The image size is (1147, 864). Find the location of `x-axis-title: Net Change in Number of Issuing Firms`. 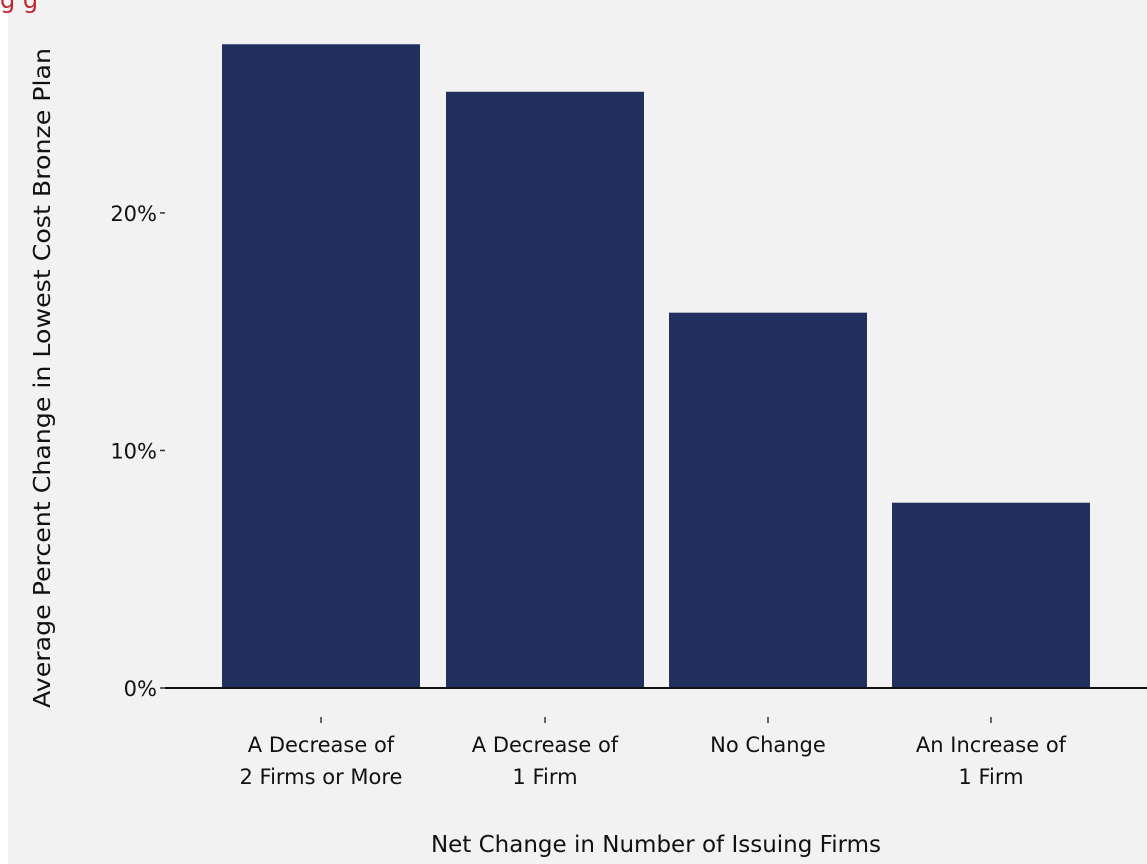

x-axis-title: Net Change in Number of Issuing Firms is located at coordinates (656, 845).